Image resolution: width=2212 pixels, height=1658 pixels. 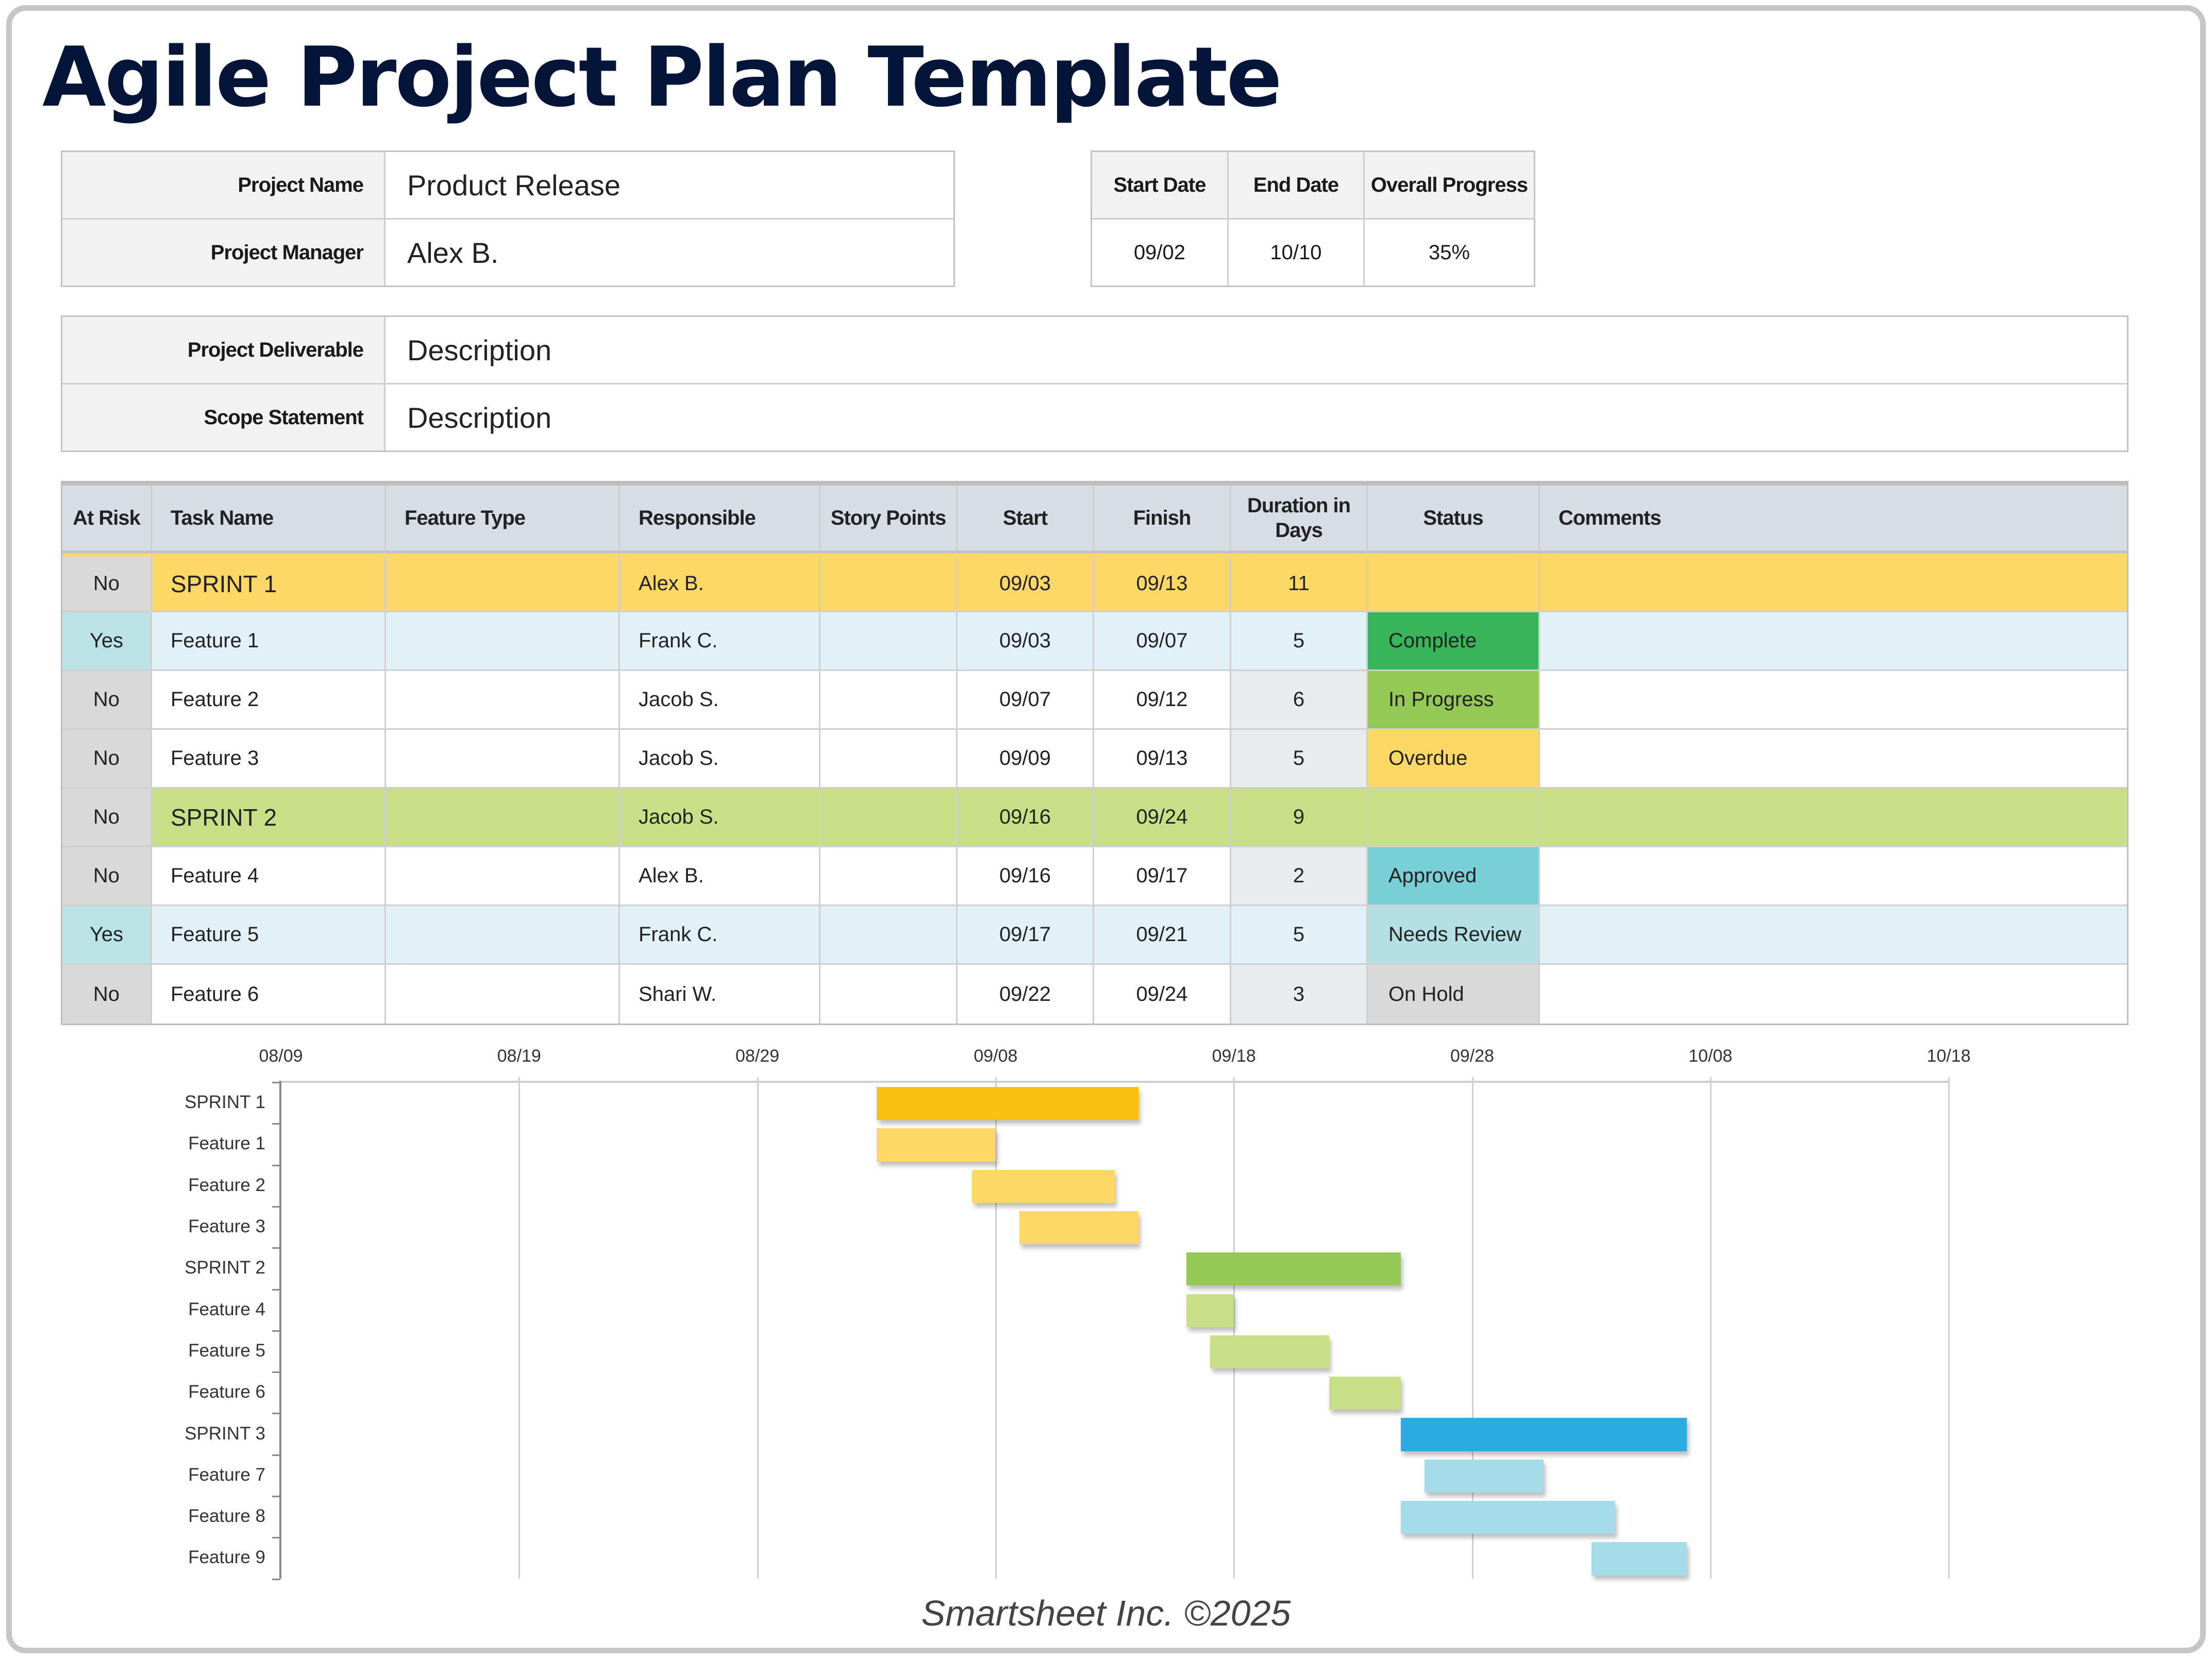 I want to click on duration-cell: 9, so click(x=1299, y=817).